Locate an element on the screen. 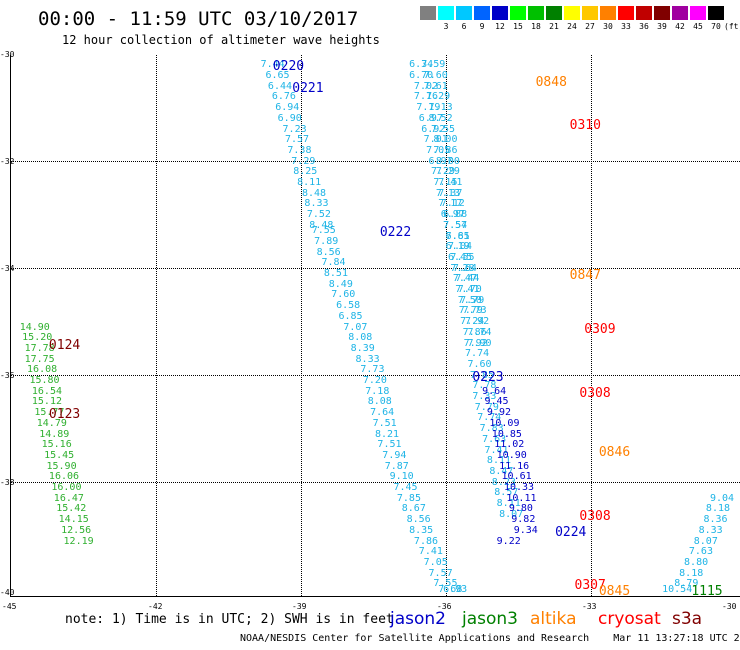 This screenshot has width=740, height=650. wave-height-value: 8.33 is located at coordinates (367, 359).